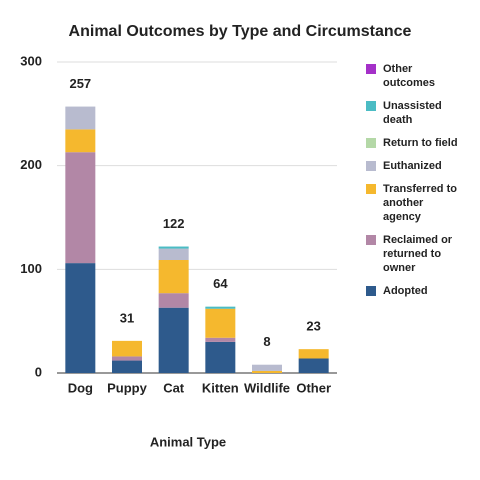 This screenshot has width=480, height=480. I want to click on legend-item: Reclaimed or returned to owner, so click(421, 254).